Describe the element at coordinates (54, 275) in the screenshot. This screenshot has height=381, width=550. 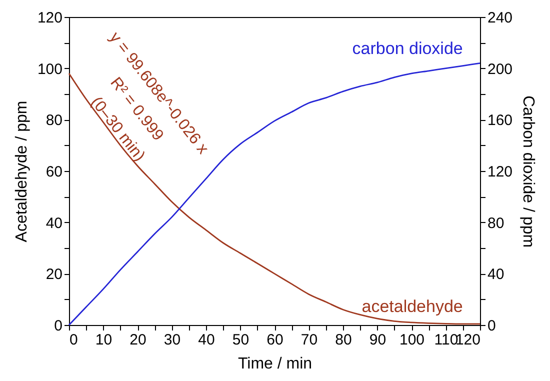
I see `y-tick-label: 20` at that location.